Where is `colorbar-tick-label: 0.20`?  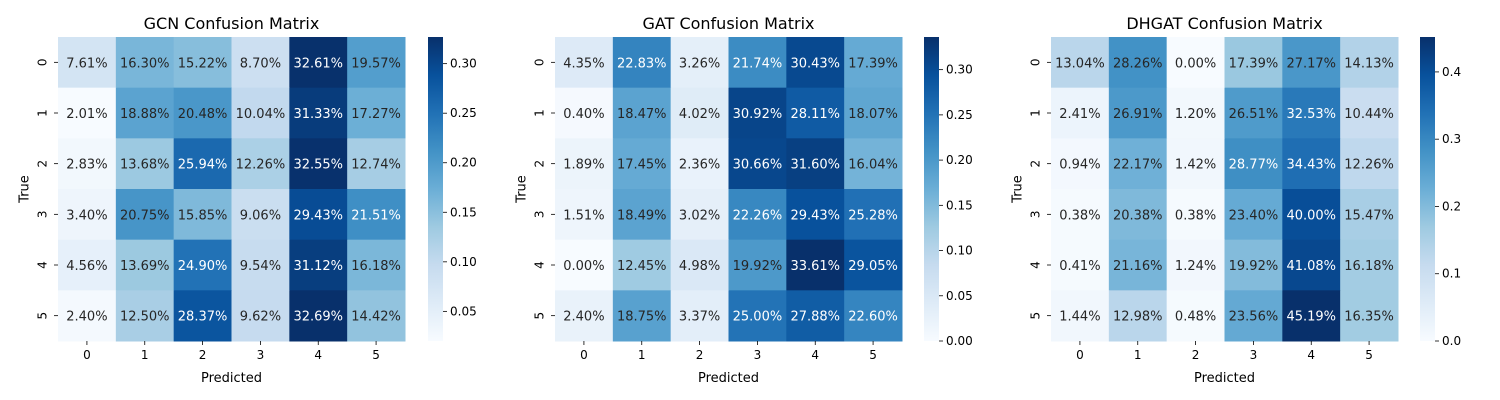
colorbar-tick-label: 0.20 is located at coordinates (959, 160).